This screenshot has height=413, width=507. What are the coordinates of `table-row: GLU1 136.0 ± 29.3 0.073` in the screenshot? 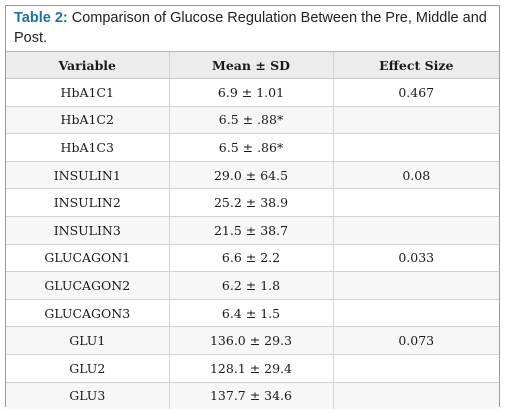 It's located at (252, 340).